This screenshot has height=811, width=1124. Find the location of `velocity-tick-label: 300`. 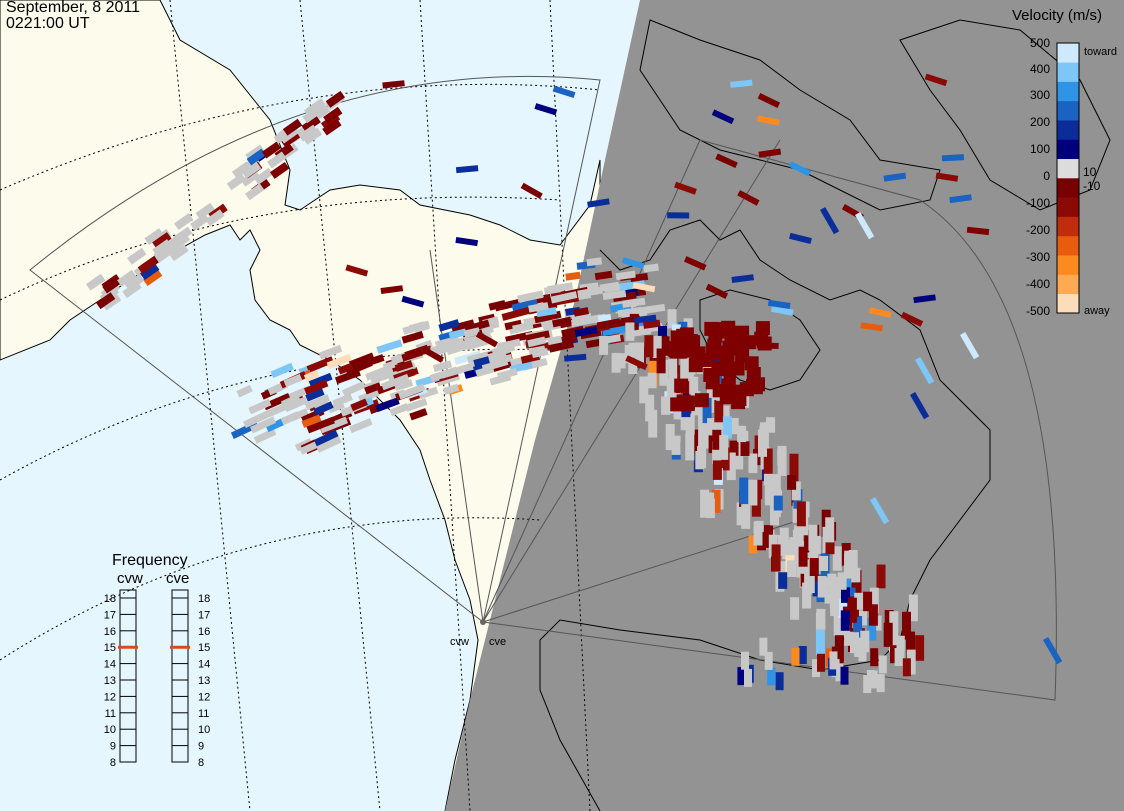

velocity-tick-label: 300 is located at coordinates (1040, 95).